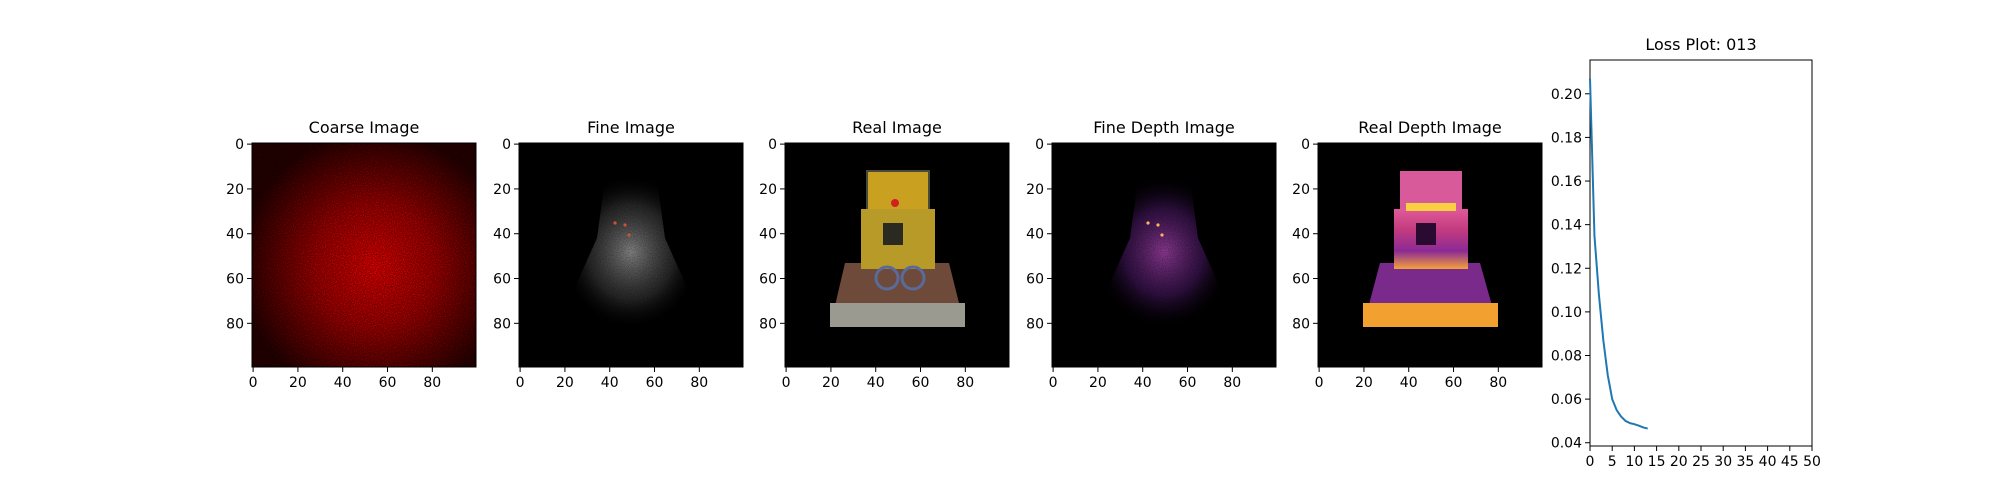 This screenshot has width=2000, height=500. Describe the element at coordinates (1566, 400) in the screenshot. I see `y-tick-label: 0.06` at that location.